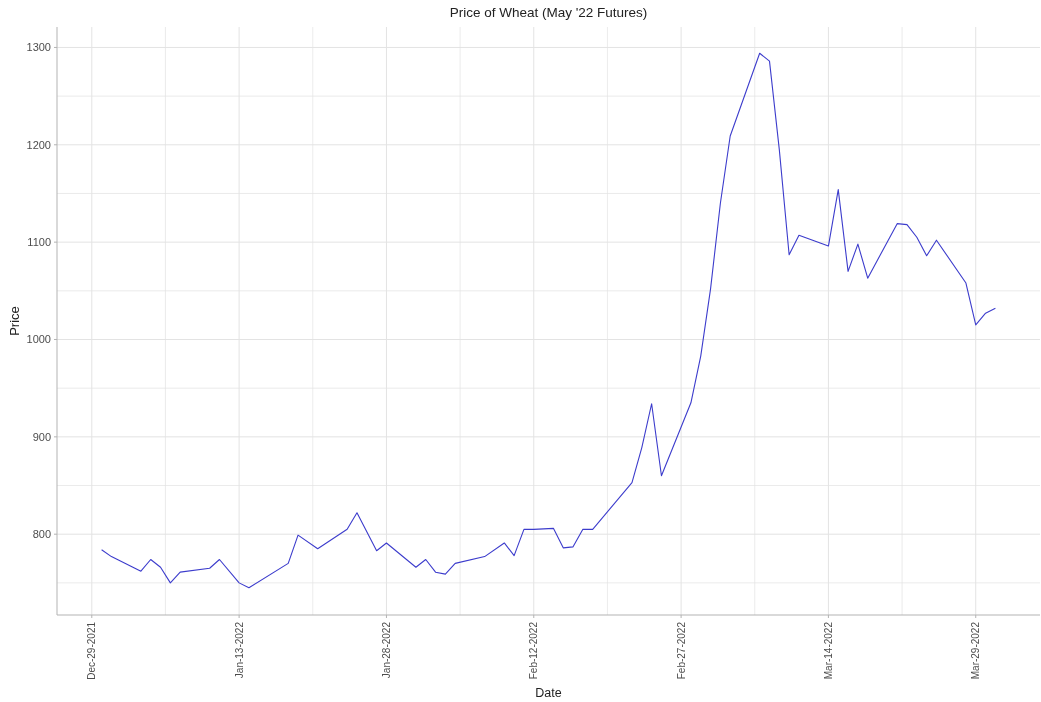 The height and width of the screenshot is (702, 1041). I want to click on y-tick-label: 1100, so click(39, 242).